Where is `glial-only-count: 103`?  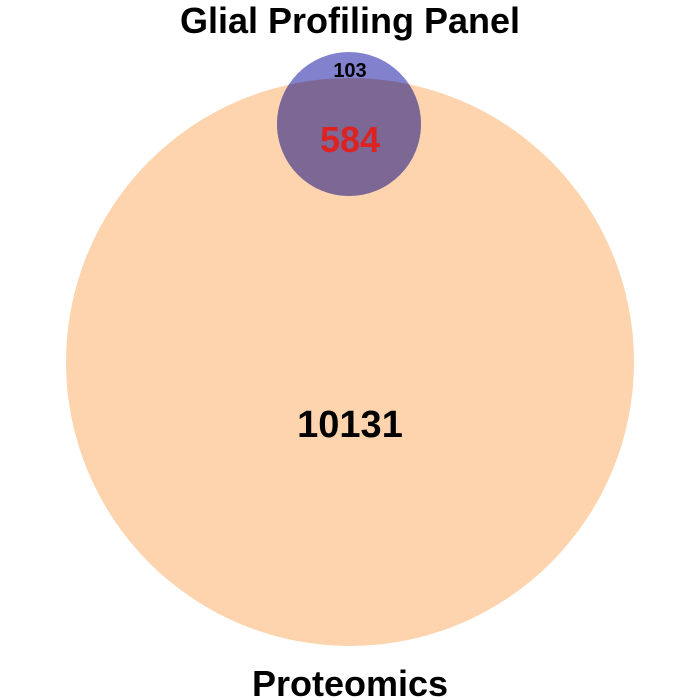 glial-only-count: 103 is located at coordinates (349, 71).